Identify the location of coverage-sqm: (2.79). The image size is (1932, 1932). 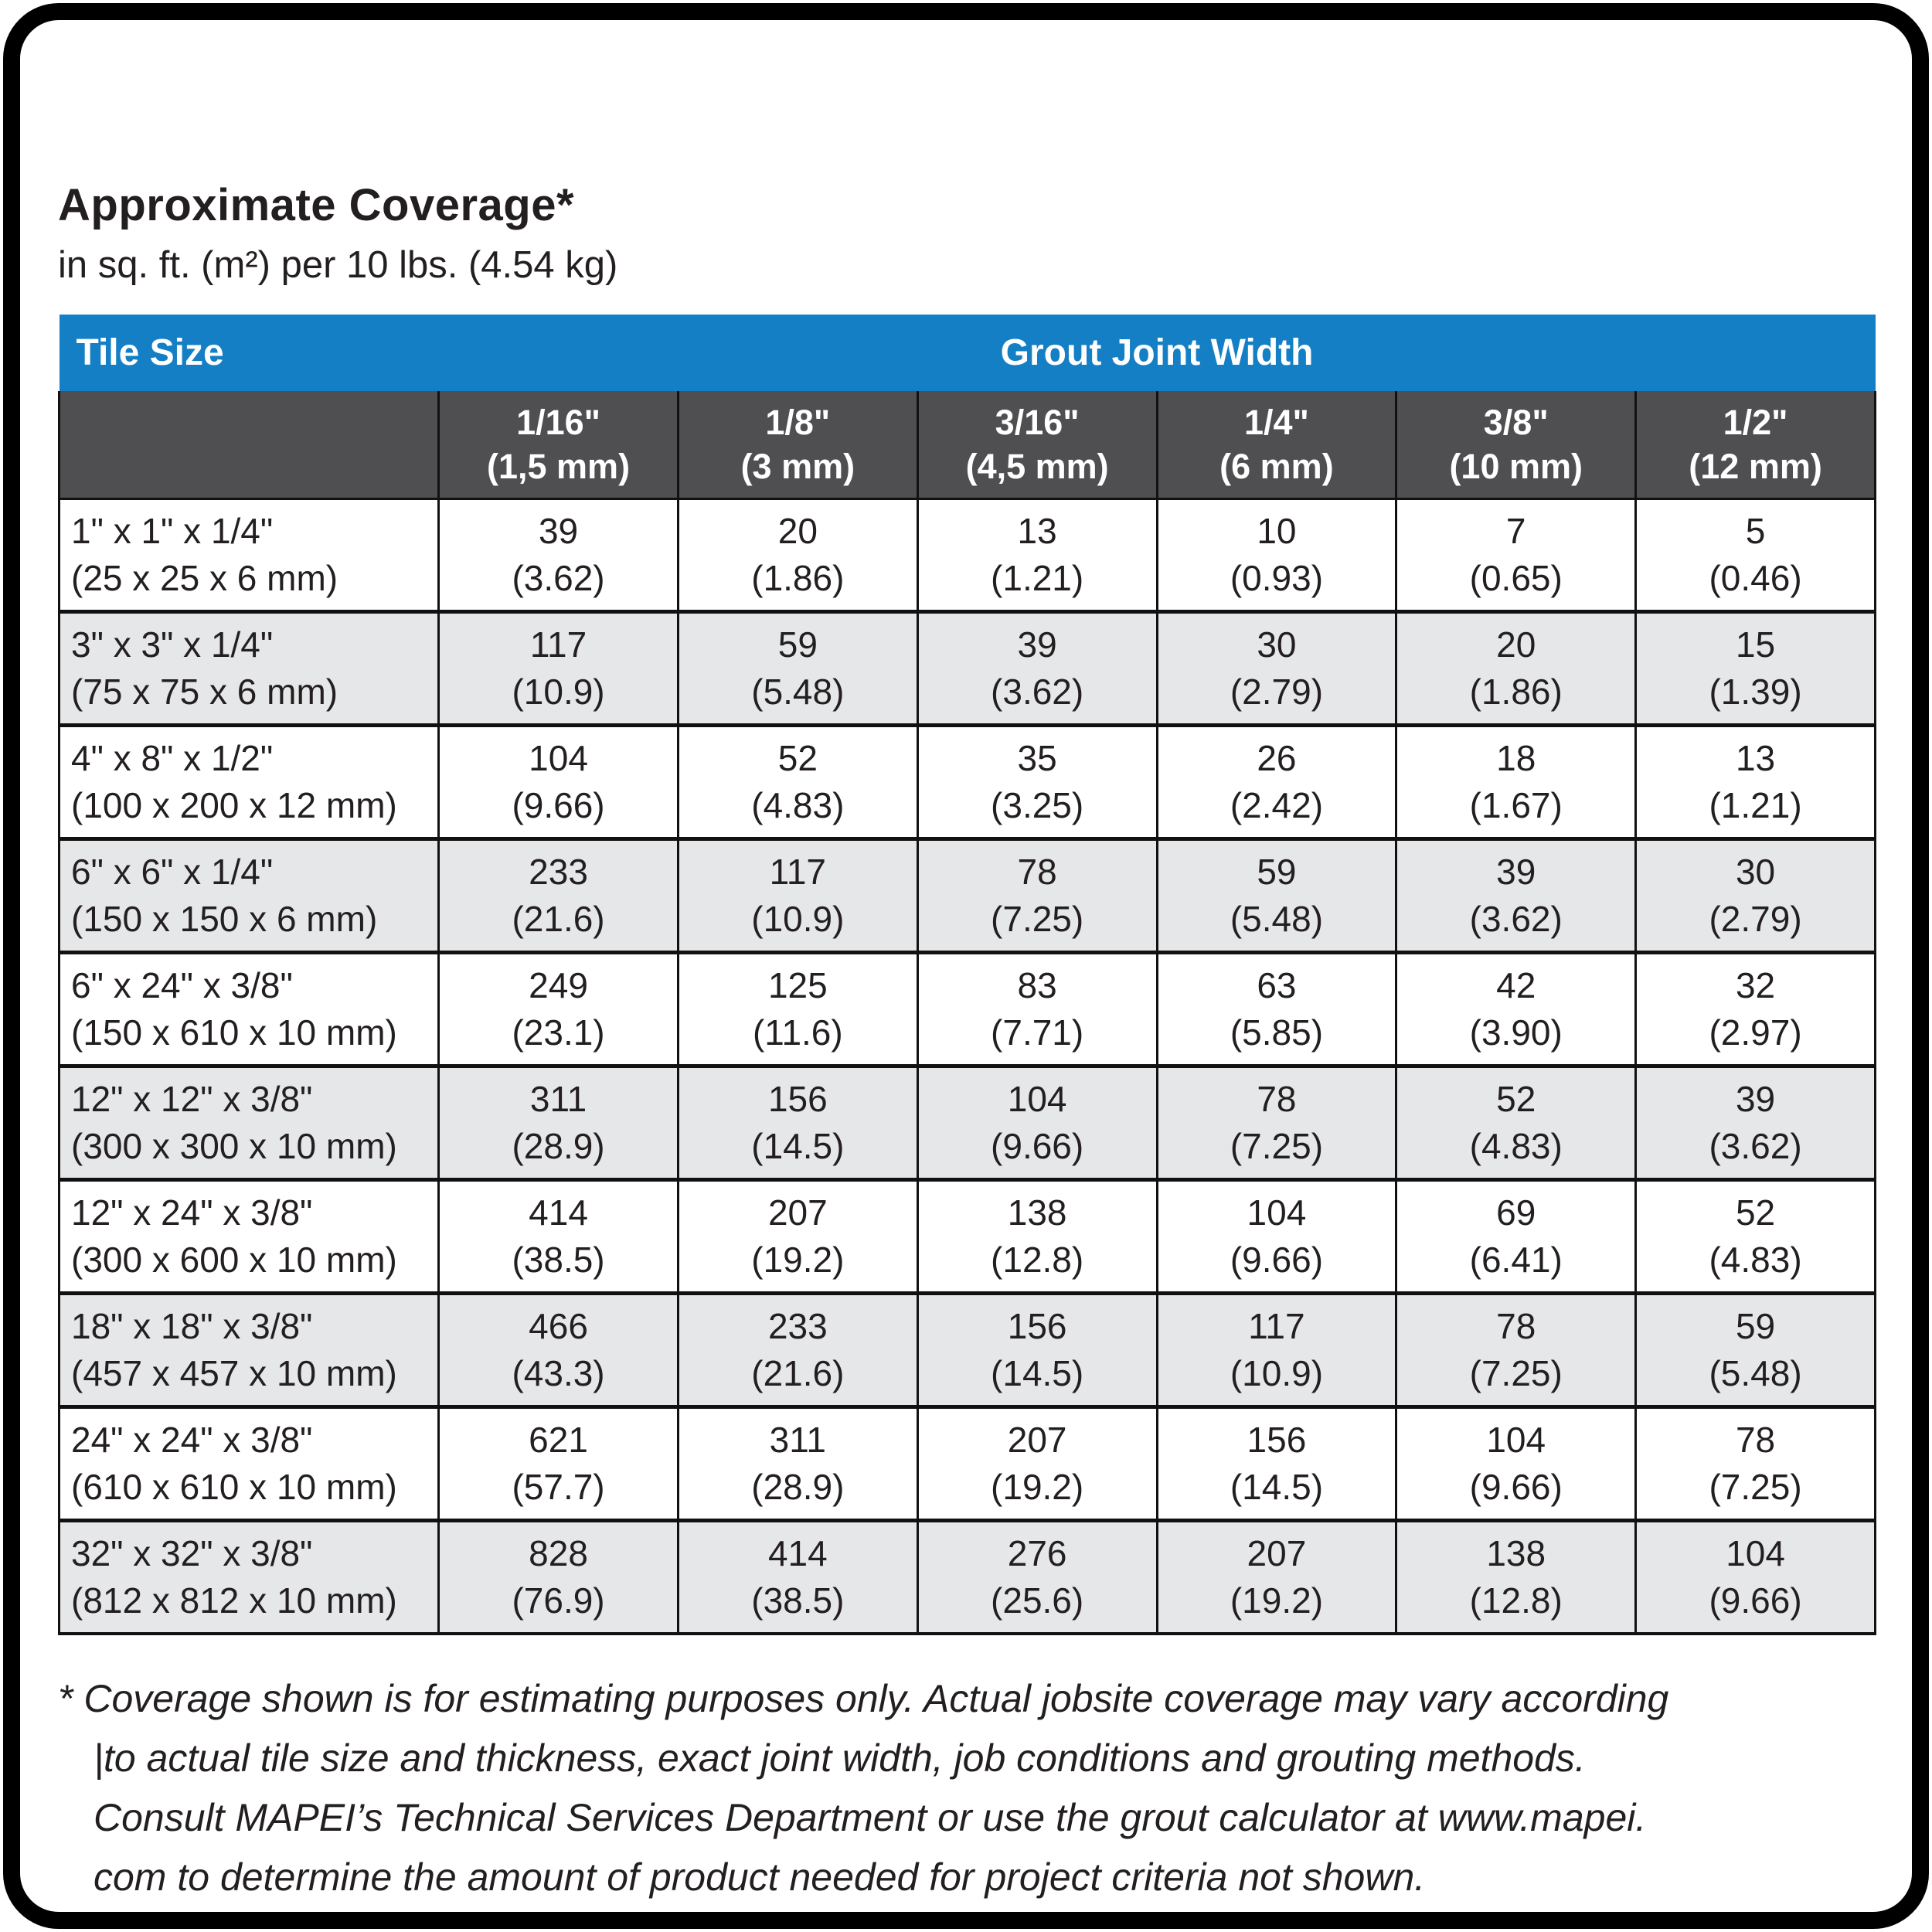
(1756, 919).